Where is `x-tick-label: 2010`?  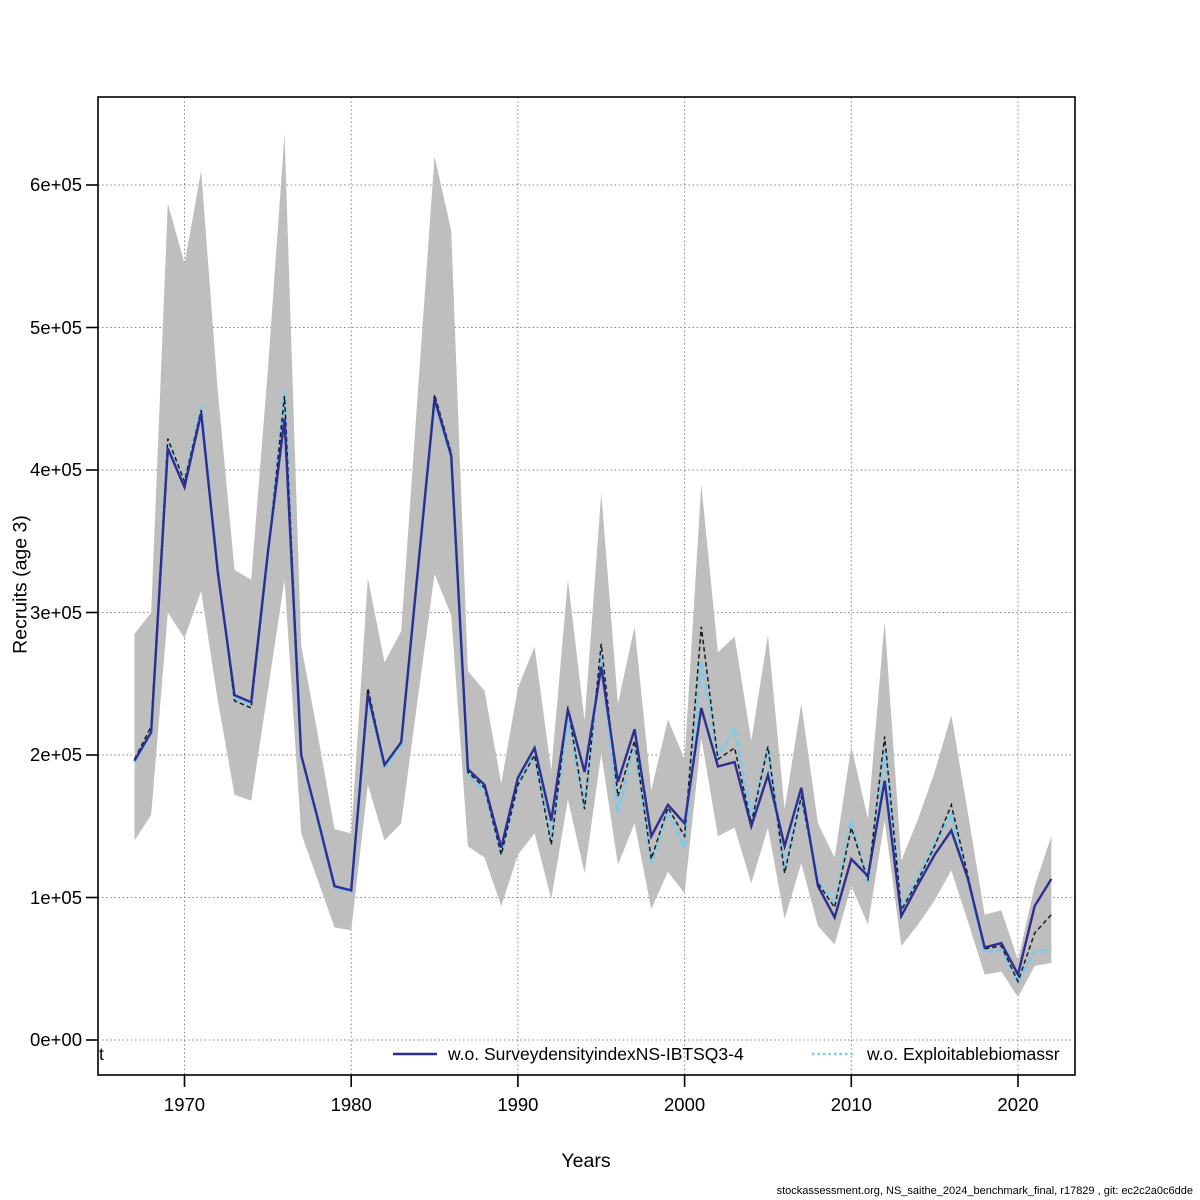
x-tick-label: 2010 is located at coordinates (851, 1104).